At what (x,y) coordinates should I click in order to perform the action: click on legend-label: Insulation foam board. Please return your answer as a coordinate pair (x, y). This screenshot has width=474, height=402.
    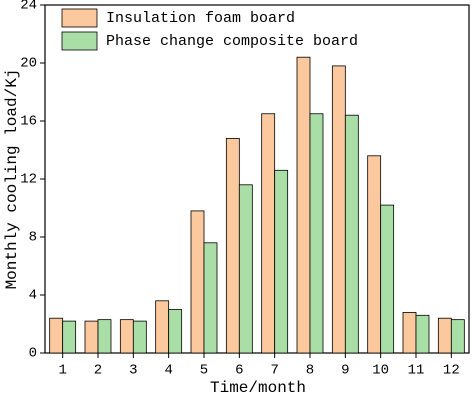
    Looking at the image, I should click on (200, 18).